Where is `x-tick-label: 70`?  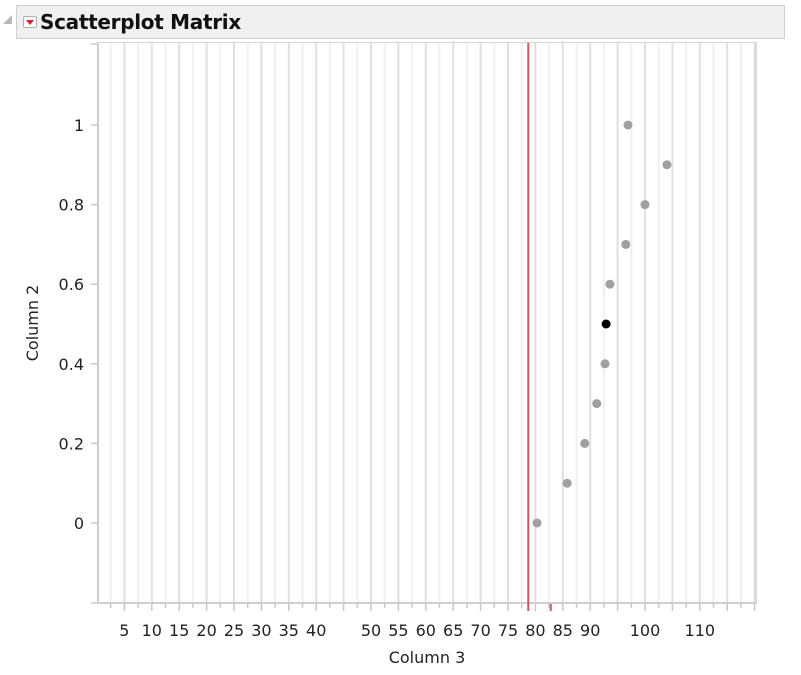
x-tick-label: 70 is located at coordinates (480, 630).